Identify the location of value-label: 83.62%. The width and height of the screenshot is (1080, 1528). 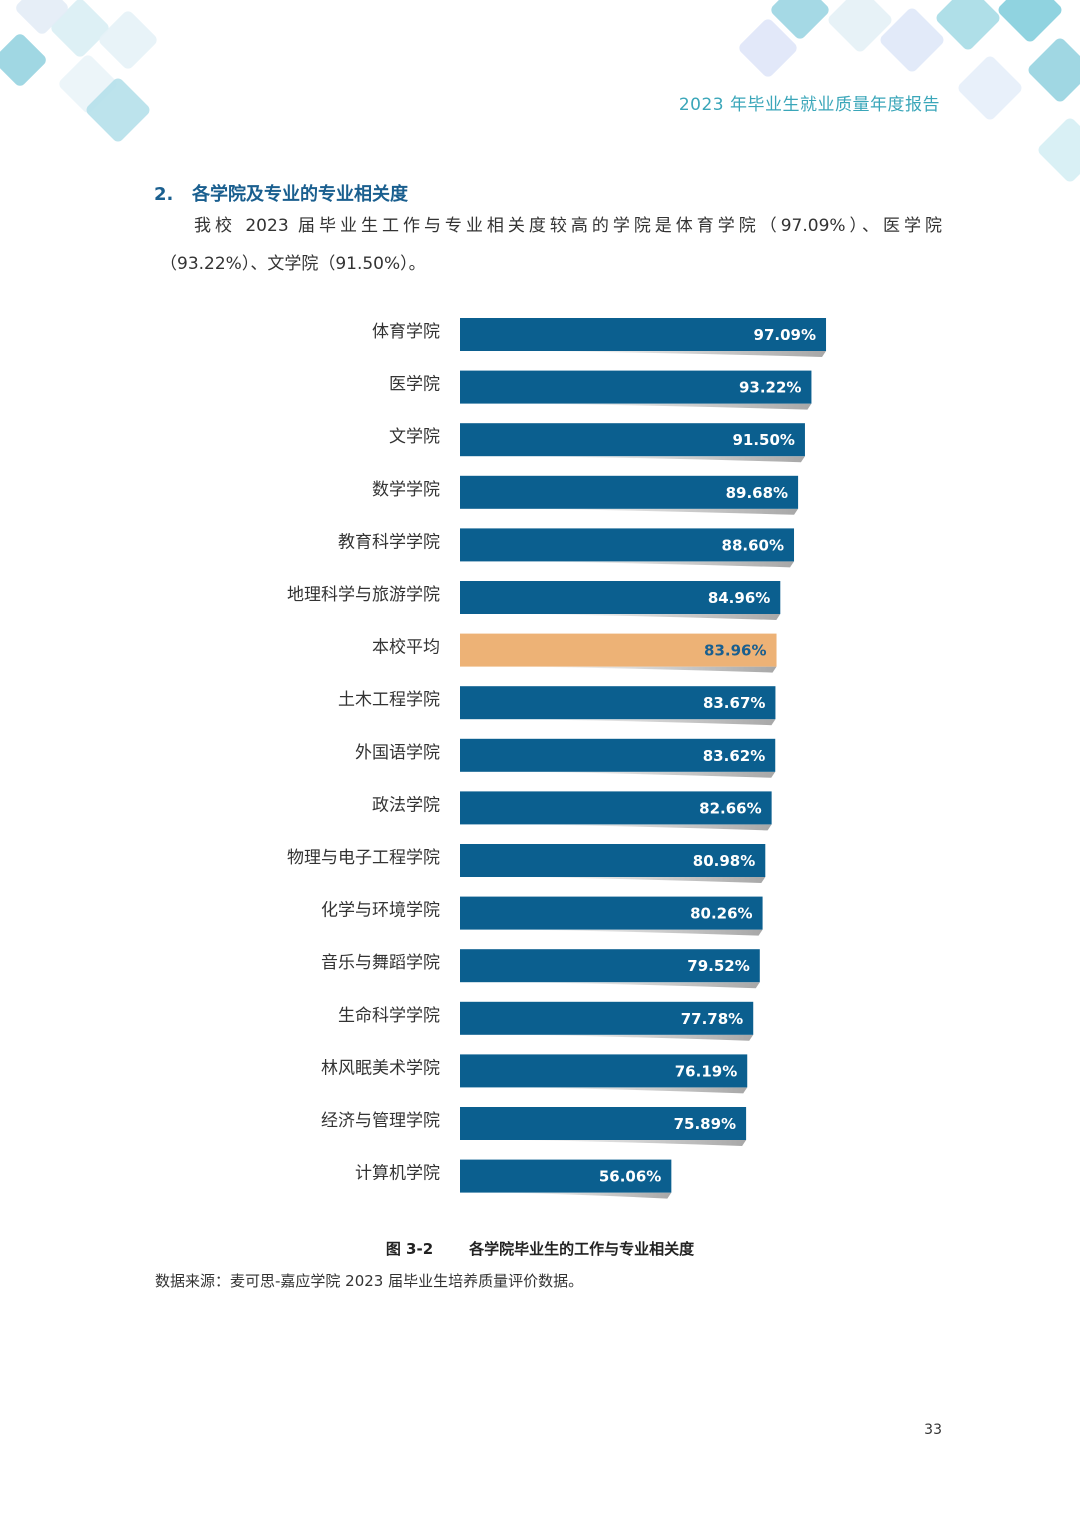
(734, 756).